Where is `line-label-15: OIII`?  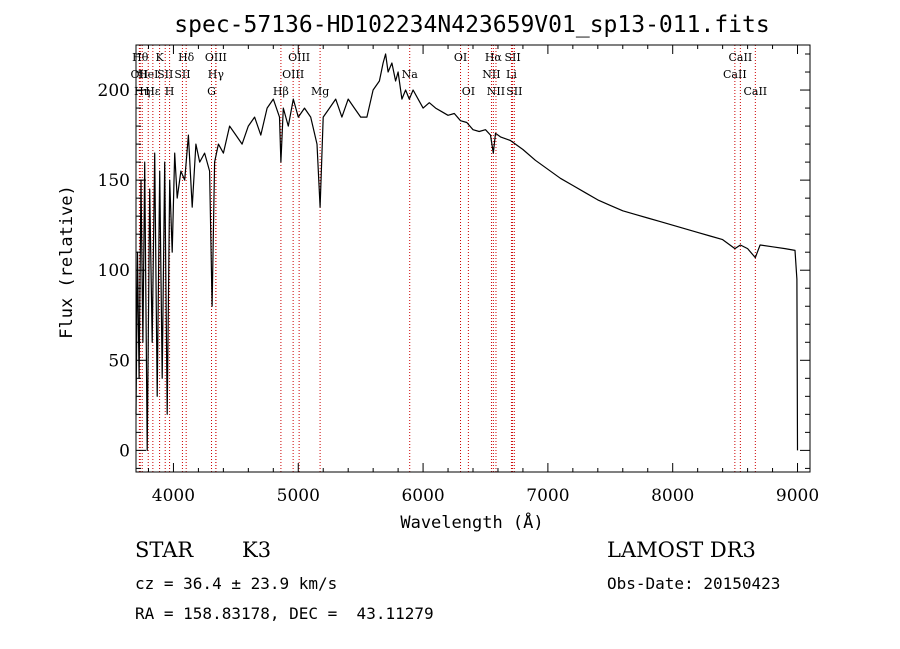
line-label-15: OIII is located at coordinates (293, 74).